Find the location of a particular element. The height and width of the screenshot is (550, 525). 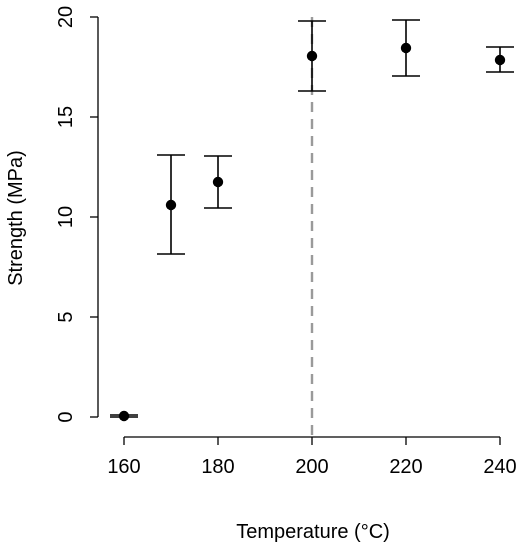

y-tick-label-5: 5 is located at coordinates (66, 316).